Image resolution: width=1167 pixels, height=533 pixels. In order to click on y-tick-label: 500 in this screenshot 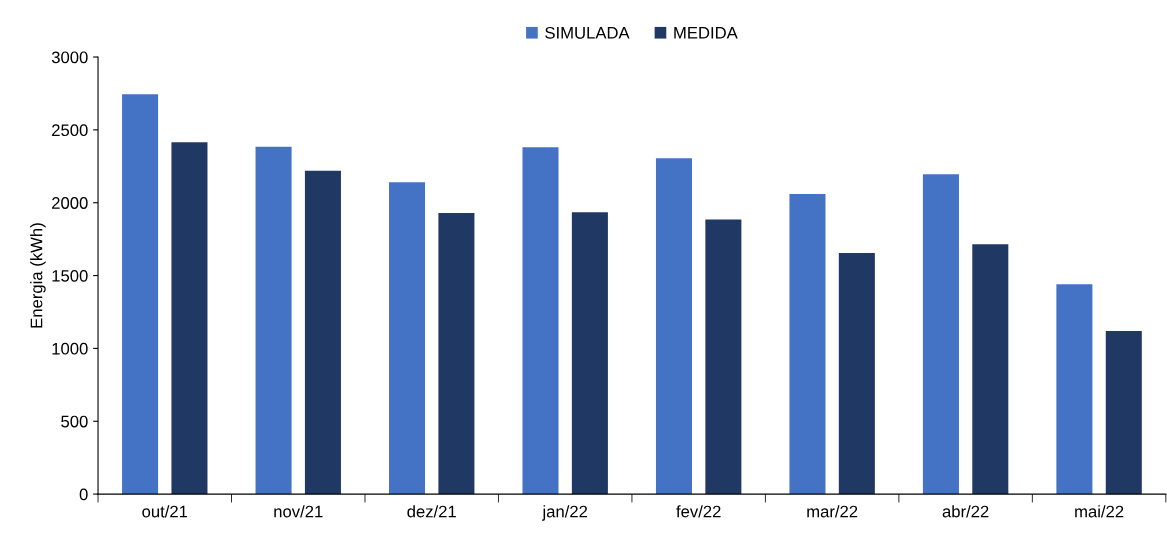, I will do `click(74, 421)`.